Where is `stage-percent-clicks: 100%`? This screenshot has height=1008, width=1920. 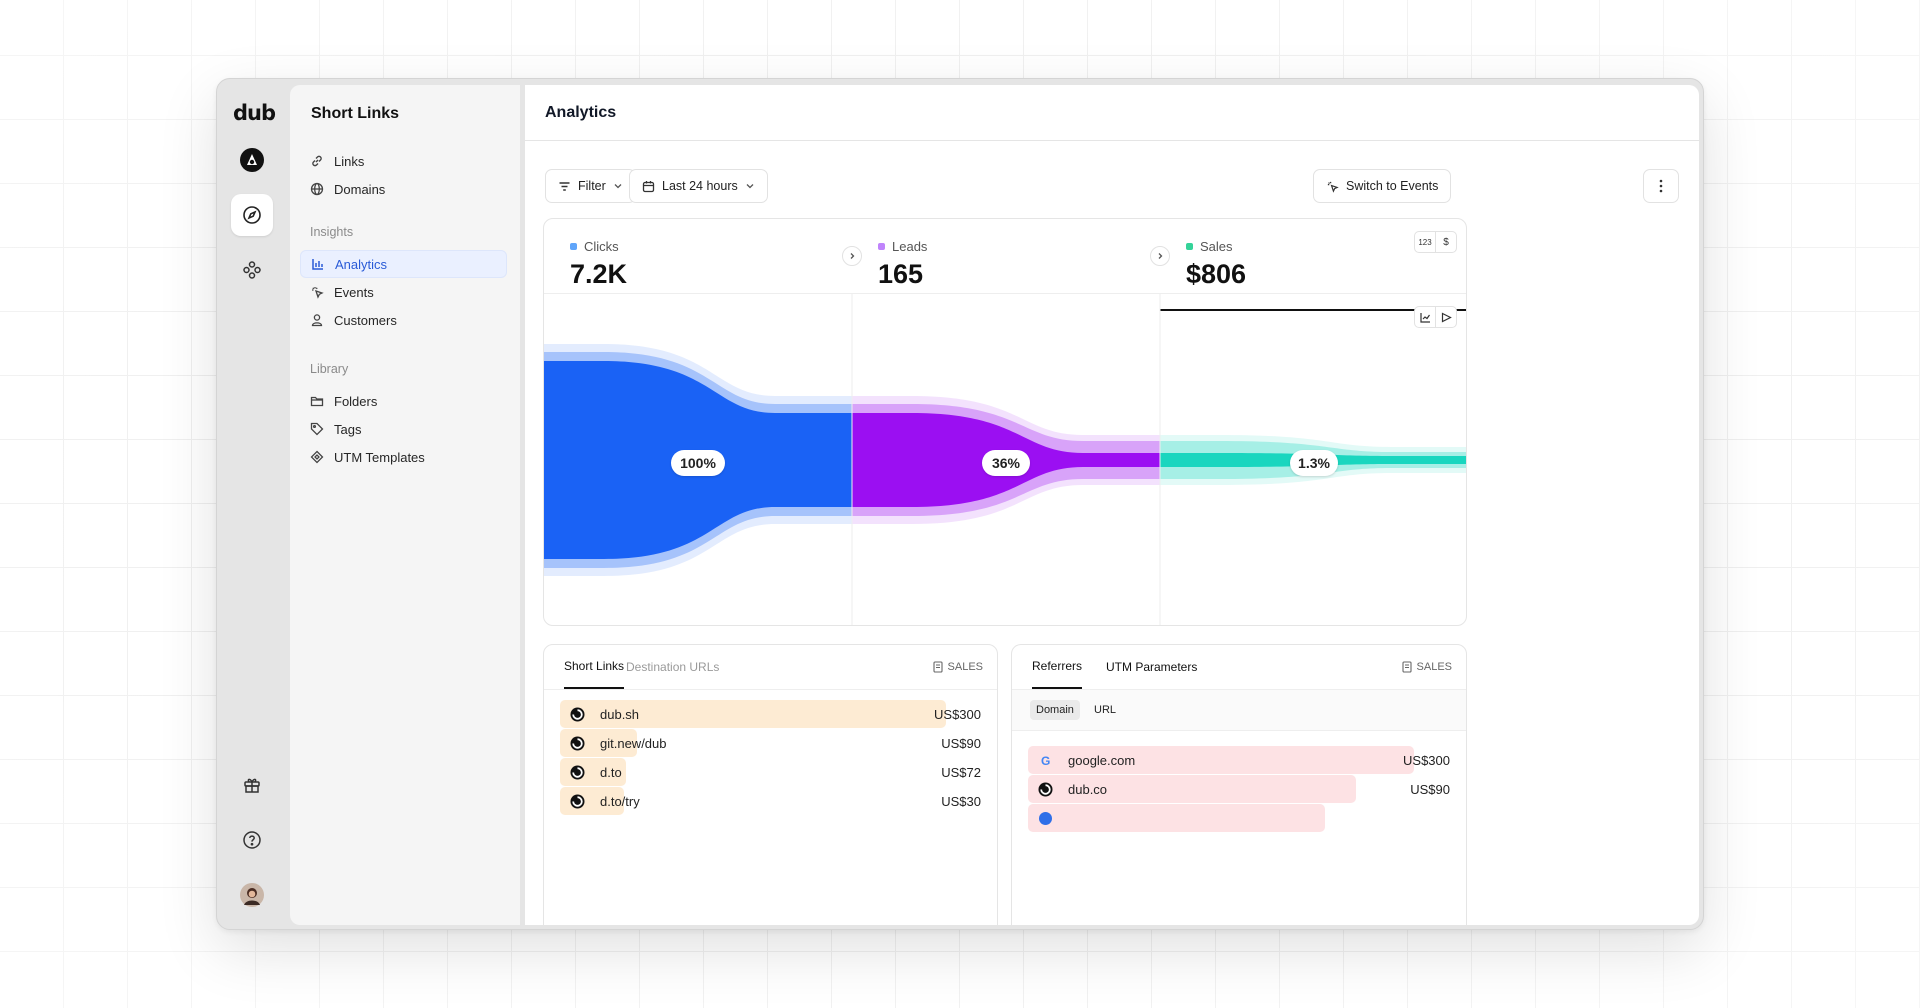
stage-percent-clicks: 100% is located at coordinates (698, 463).